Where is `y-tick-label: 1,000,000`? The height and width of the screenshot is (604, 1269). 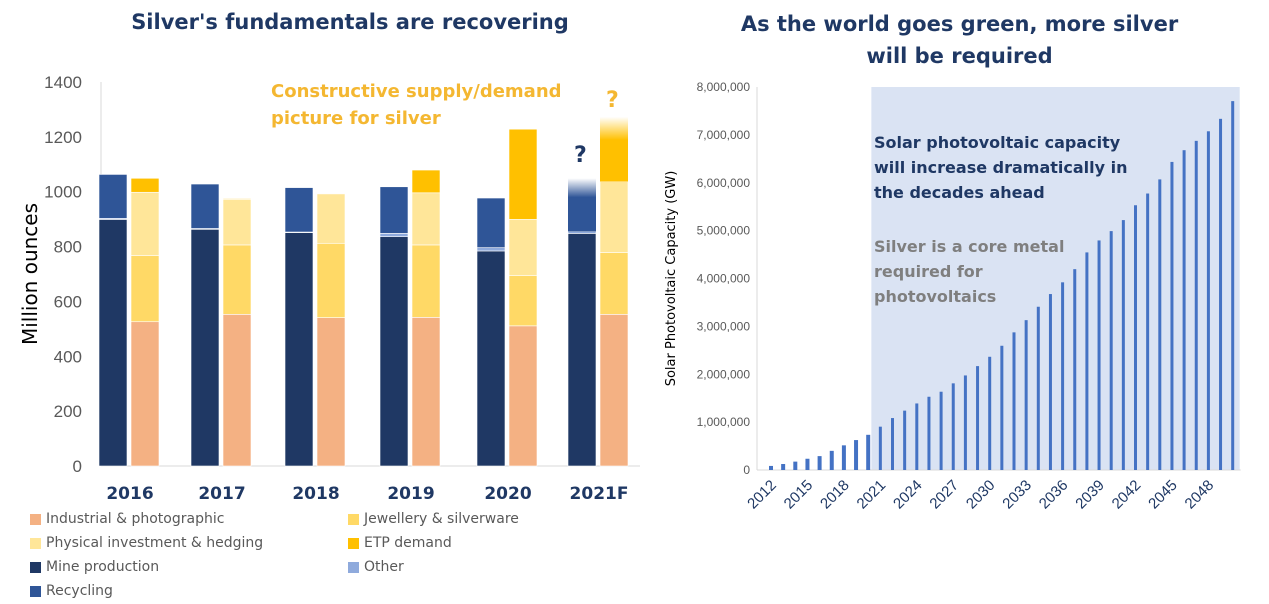 y-tick-label: 1,000,000 is located at coordinates (724, 422).